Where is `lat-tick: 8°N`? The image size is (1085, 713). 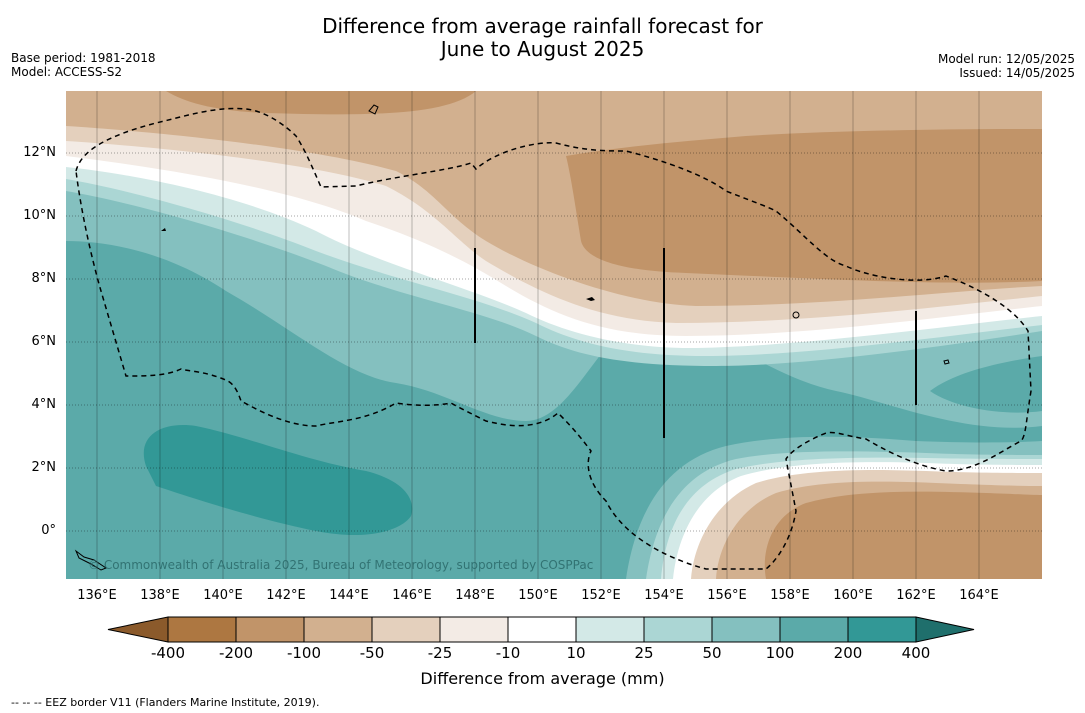
lat-tick: 8°N is located at coordinates (44, 278).